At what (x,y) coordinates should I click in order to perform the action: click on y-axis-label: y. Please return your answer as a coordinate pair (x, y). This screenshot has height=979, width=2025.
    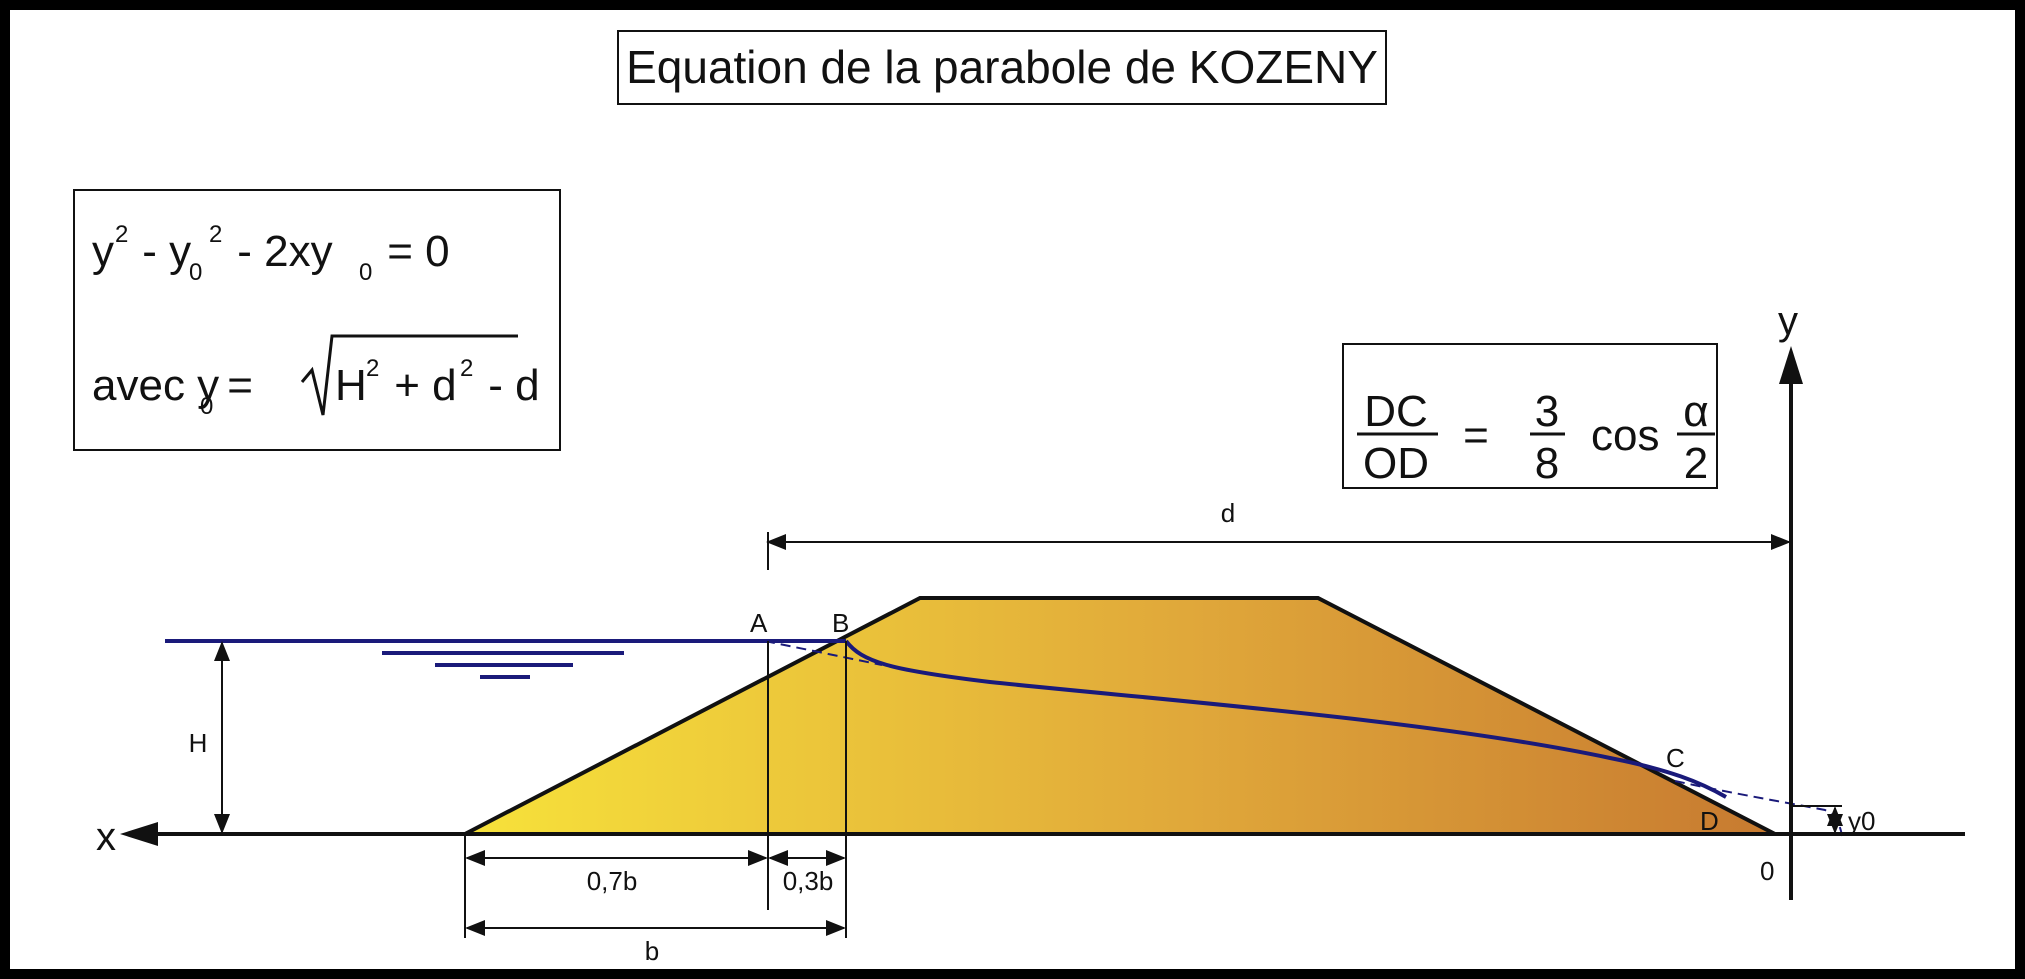
    Looking at the image, I should click on (1788, 321).